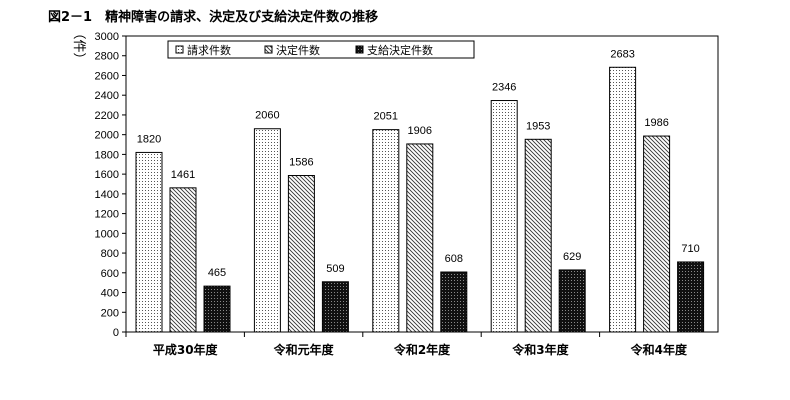 This screenshot has width=790, height=400. I want to click on figure-title: 図2－1 精神障害の請求、決定及び支給決定件数の推移, so click(213, 17).